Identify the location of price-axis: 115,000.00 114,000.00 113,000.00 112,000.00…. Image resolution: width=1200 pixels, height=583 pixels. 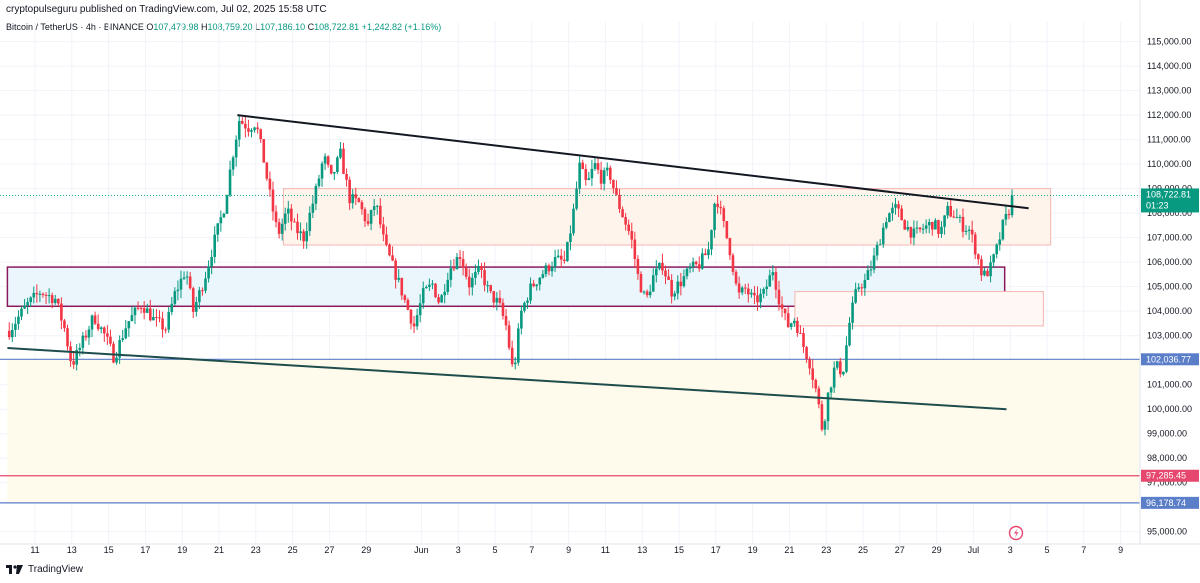
(1169, 291).